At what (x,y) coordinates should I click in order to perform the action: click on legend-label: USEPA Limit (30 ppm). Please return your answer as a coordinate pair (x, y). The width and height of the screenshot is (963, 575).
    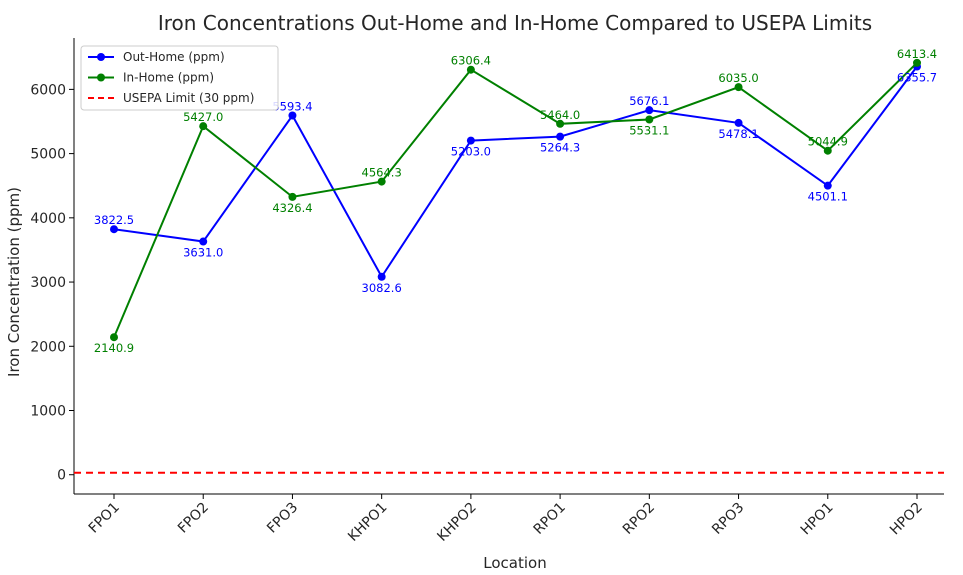
    Looking at the image, I should click on (188, 98).